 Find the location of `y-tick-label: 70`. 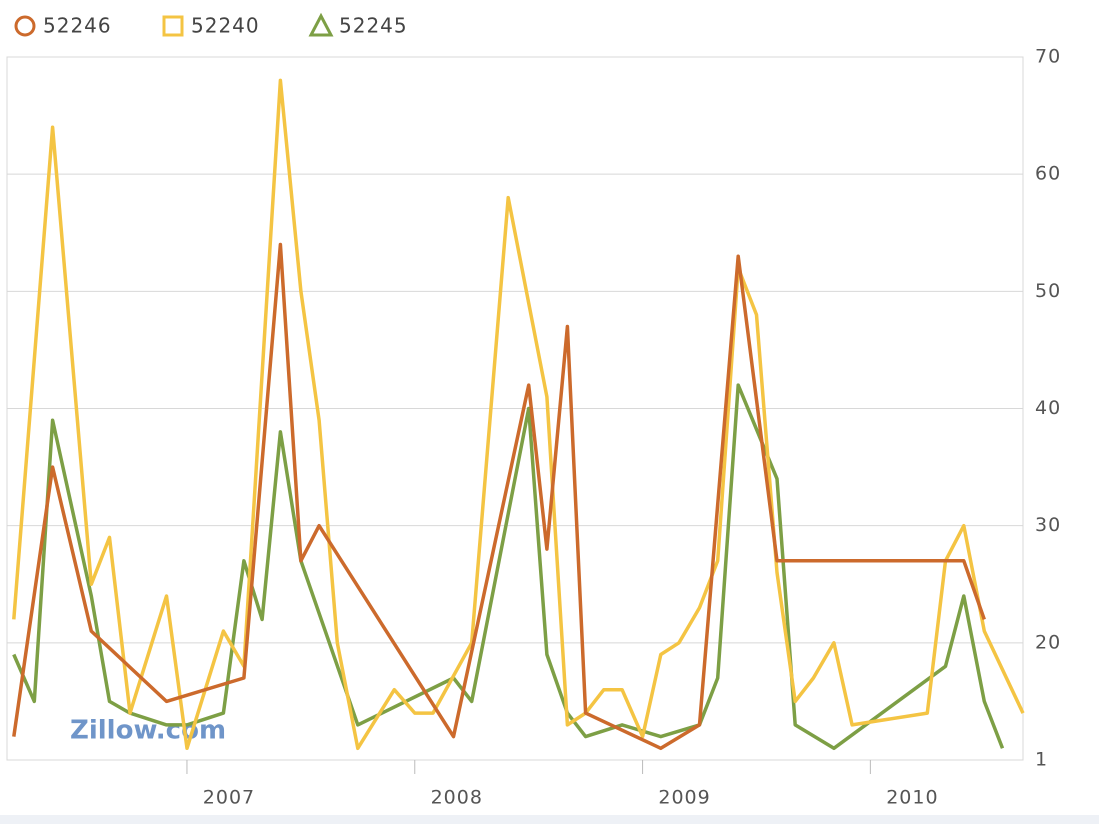

y-tick-label: 70 is located at coordinates (1048, 57).